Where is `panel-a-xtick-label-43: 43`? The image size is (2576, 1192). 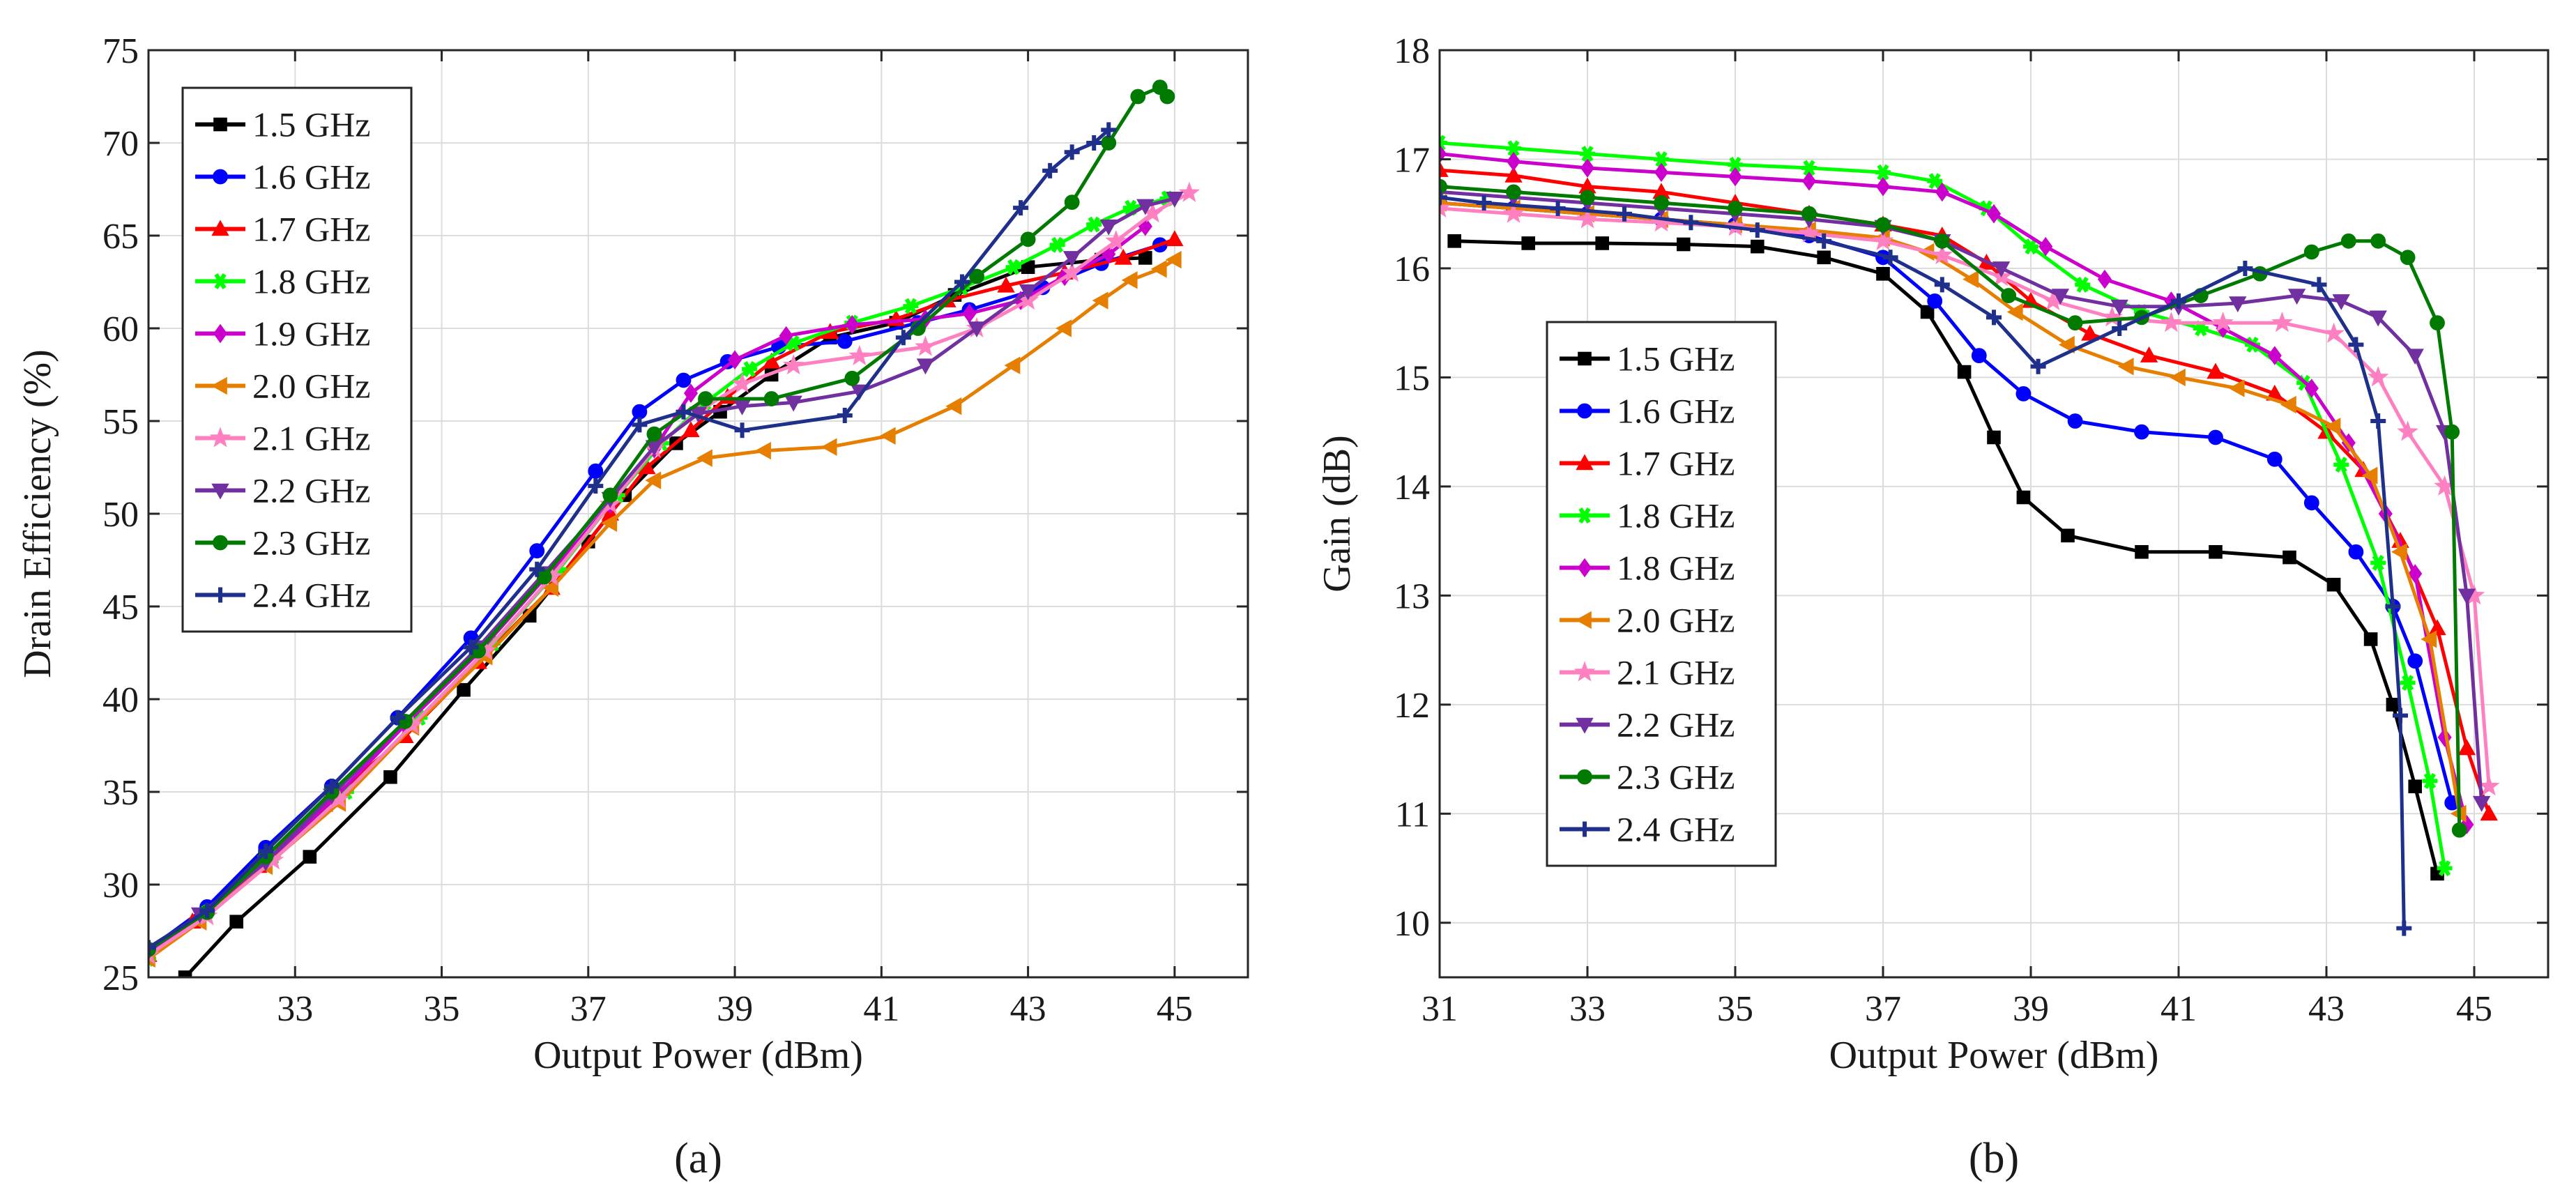 panel-a-xtick-label-43: 43 is located at coordinates (1028, 1009).